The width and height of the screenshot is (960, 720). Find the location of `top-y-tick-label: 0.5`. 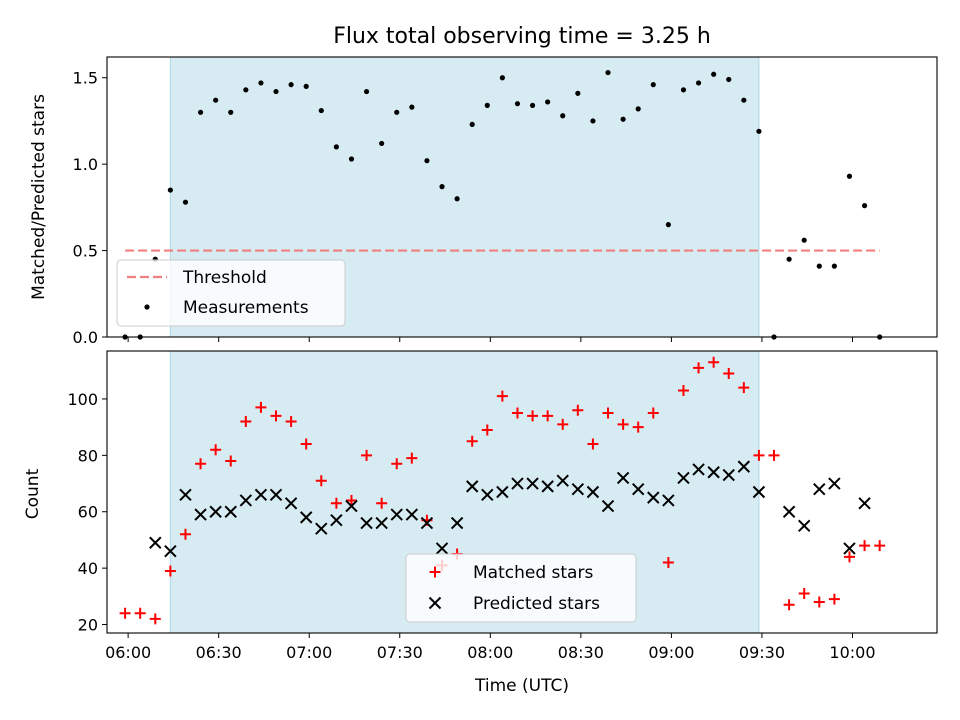

top-y-tick-label: 0.5 is located at coordinates (85, 251).